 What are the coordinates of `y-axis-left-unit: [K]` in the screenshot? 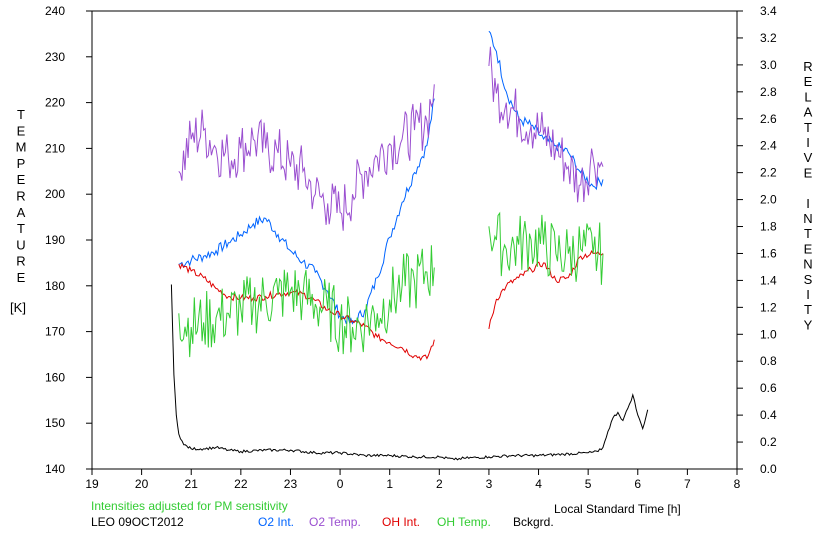 It's located at (18, 307).